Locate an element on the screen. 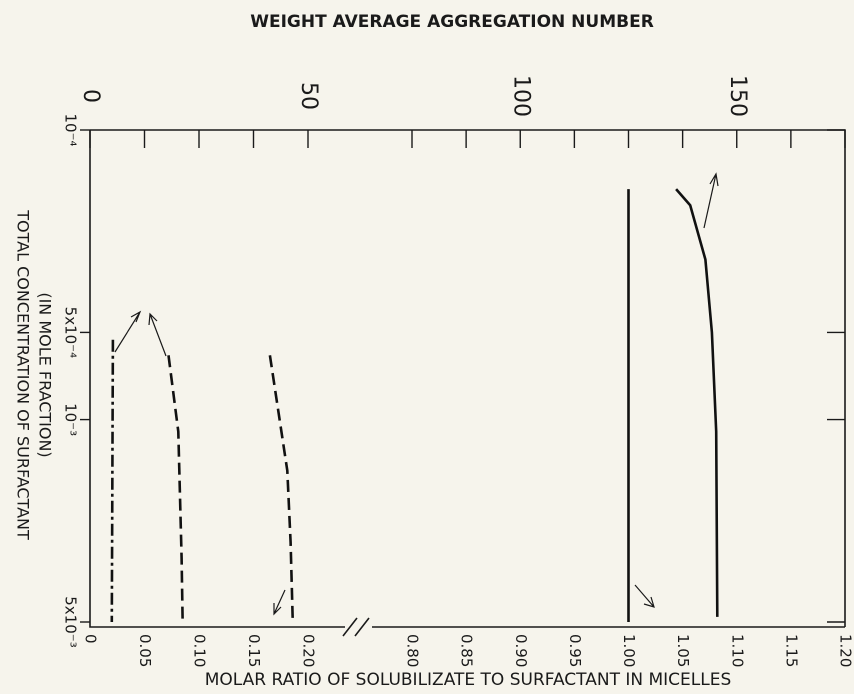 This screenshot has height=694, width=854. x-tick-label: 1.15 is located at coordinates (791, 650).